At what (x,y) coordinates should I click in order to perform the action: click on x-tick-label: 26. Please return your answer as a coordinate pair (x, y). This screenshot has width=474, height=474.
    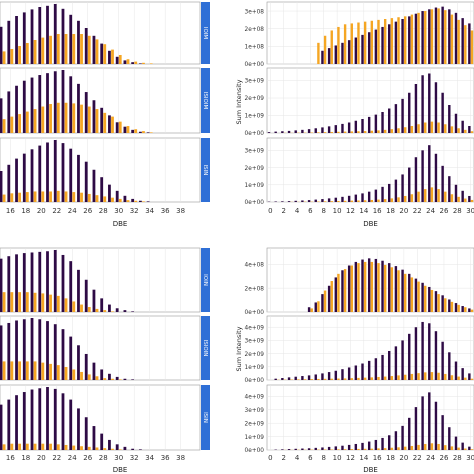
    Looking at the image, I should click on (443, 458).